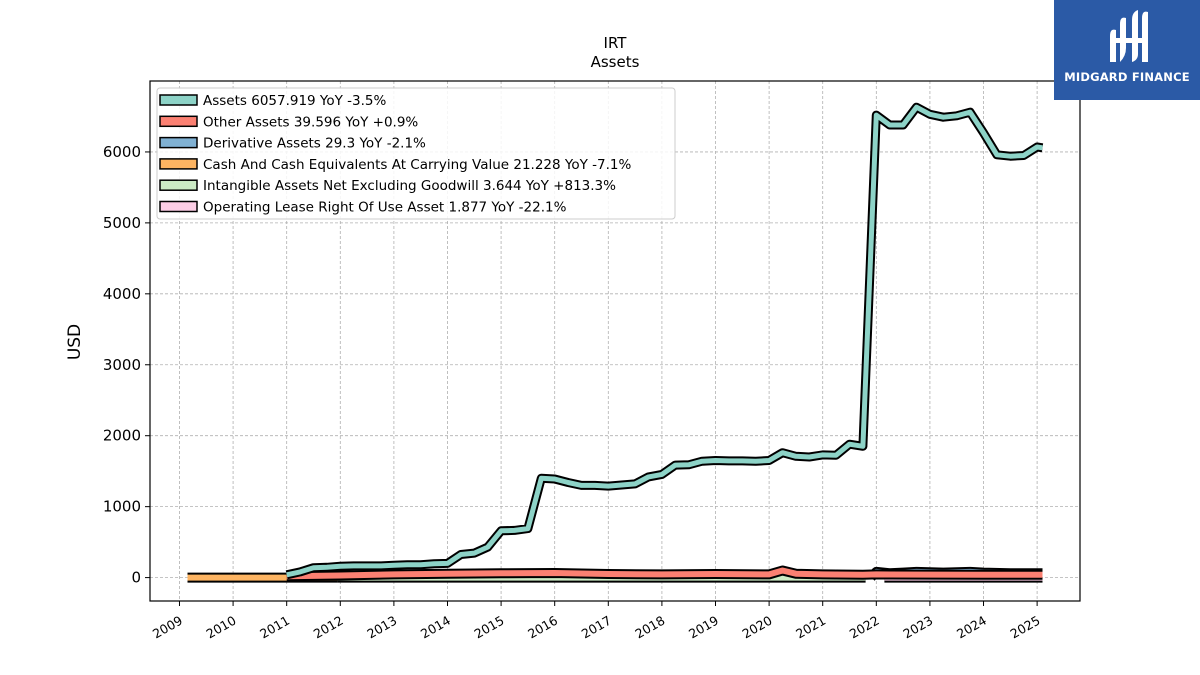 The height and width of the screenshot is (675, 1200). I want to click on x-tick-label: 2010, so click(221, 627).